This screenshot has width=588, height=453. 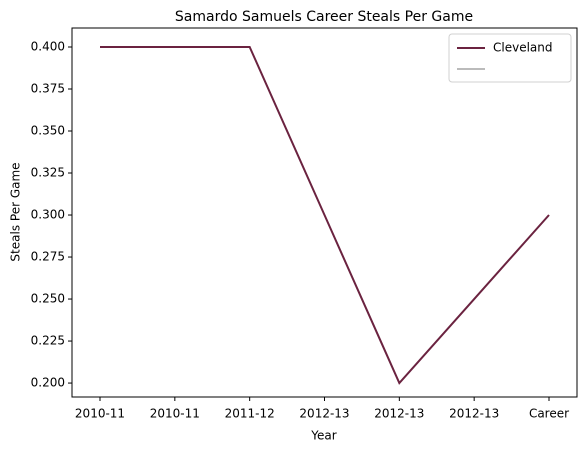 What do you see at coordinates (48, 383) in the screenshot?
I see `y-tick-label: 0.200` at bounding box center [48, 383].